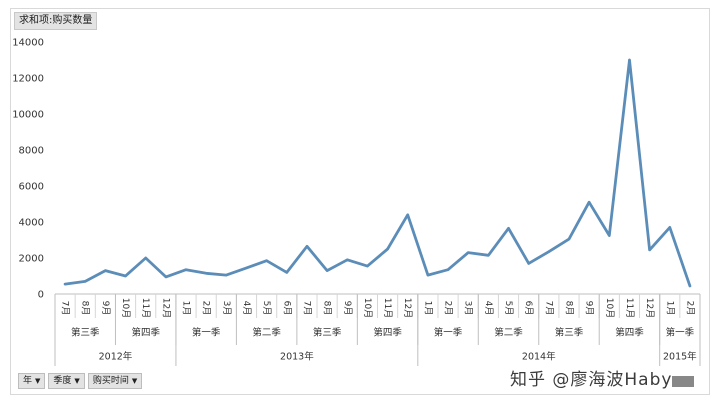 The width and height of the screenshot is (720, 405). Describe the element at coordinates (31, 187) in the screenshot. I see `y-tick-label: 6000` at that location.